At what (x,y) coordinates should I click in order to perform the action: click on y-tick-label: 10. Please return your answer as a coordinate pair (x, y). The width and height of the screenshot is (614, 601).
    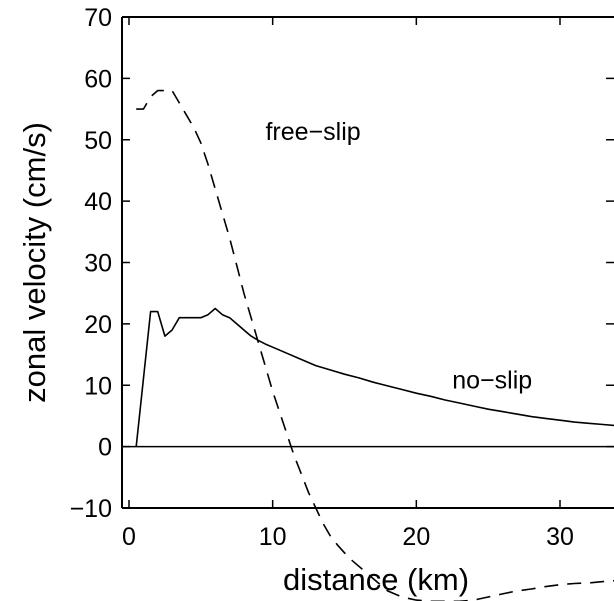
    Looking at the image, I should click on (98, 386).